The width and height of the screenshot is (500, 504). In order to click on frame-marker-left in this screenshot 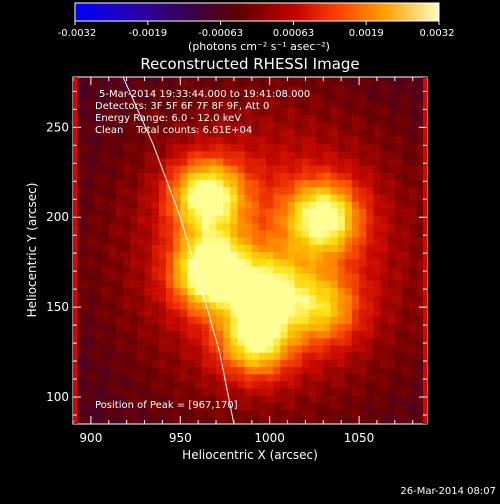, I will do `click(75, 250)`.